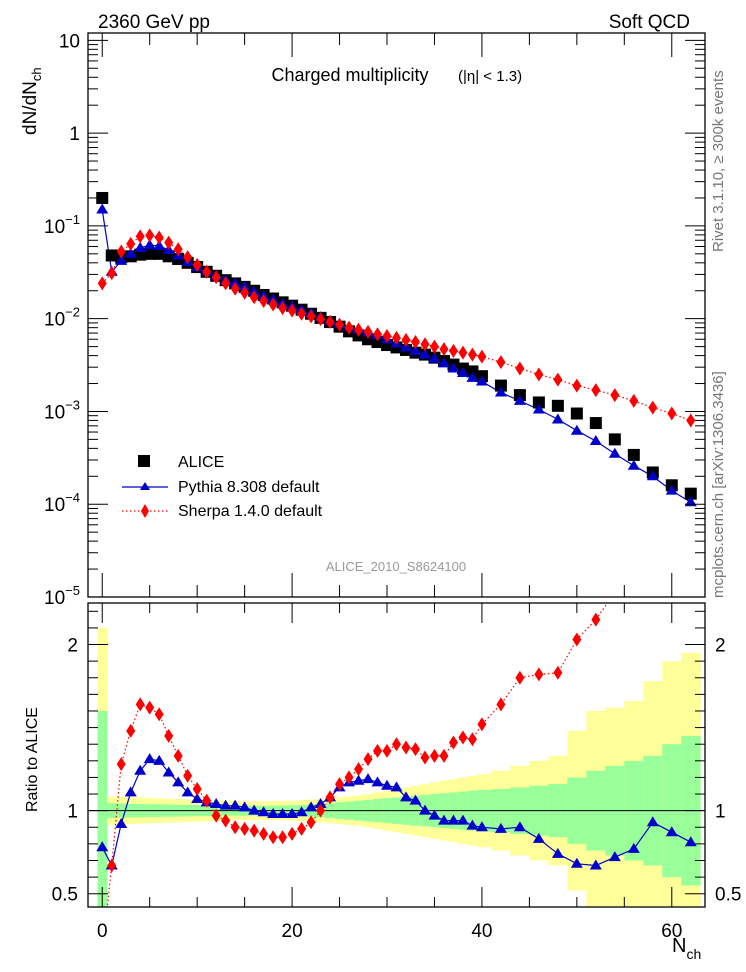  I want to click on xlabel: Nch, so click(686, 948).